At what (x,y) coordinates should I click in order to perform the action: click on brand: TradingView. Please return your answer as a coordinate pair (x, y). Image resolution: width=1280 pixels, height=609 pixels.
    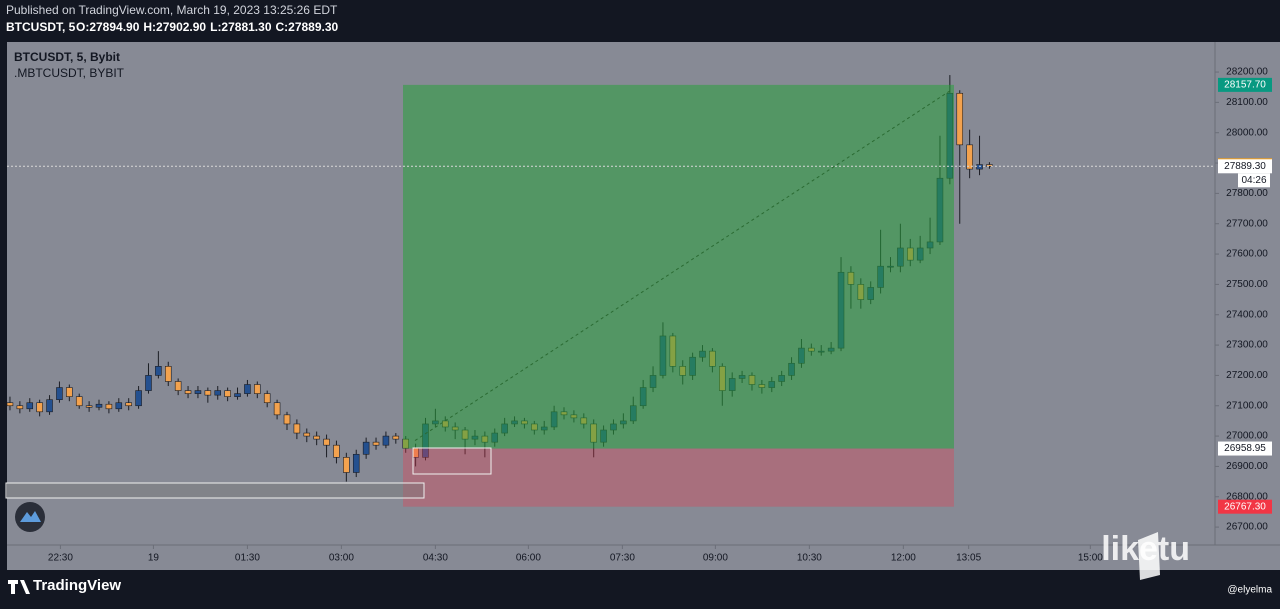
    Looking at the image, I should click on (77, 585).